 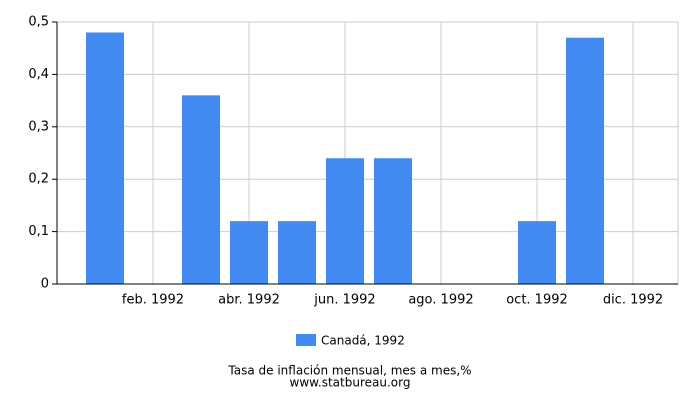 What do you see at coordinates (153, 300) in the screenshot?
I see `x-tick-label: feb. 1992` at bounding box center [153, 300].